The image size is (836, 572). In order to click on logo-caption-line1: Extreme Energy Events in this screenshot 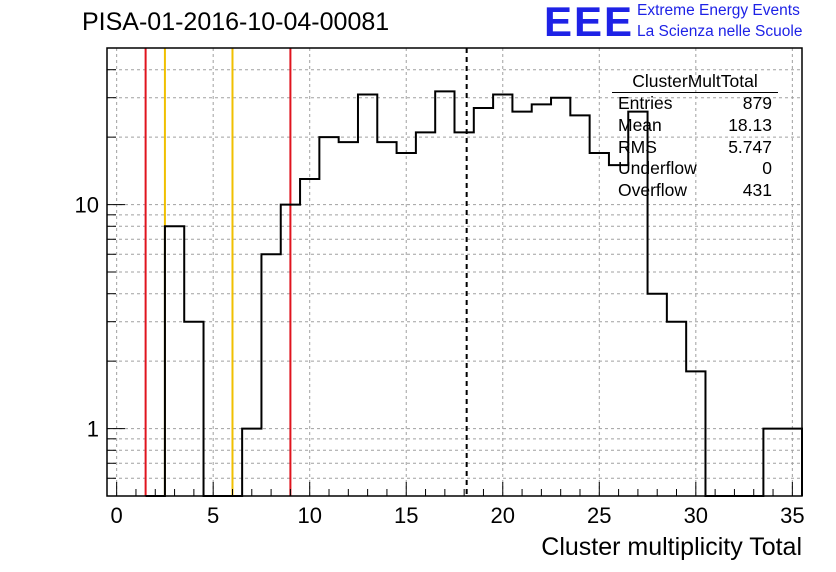, I will do `click(718, 10)`.